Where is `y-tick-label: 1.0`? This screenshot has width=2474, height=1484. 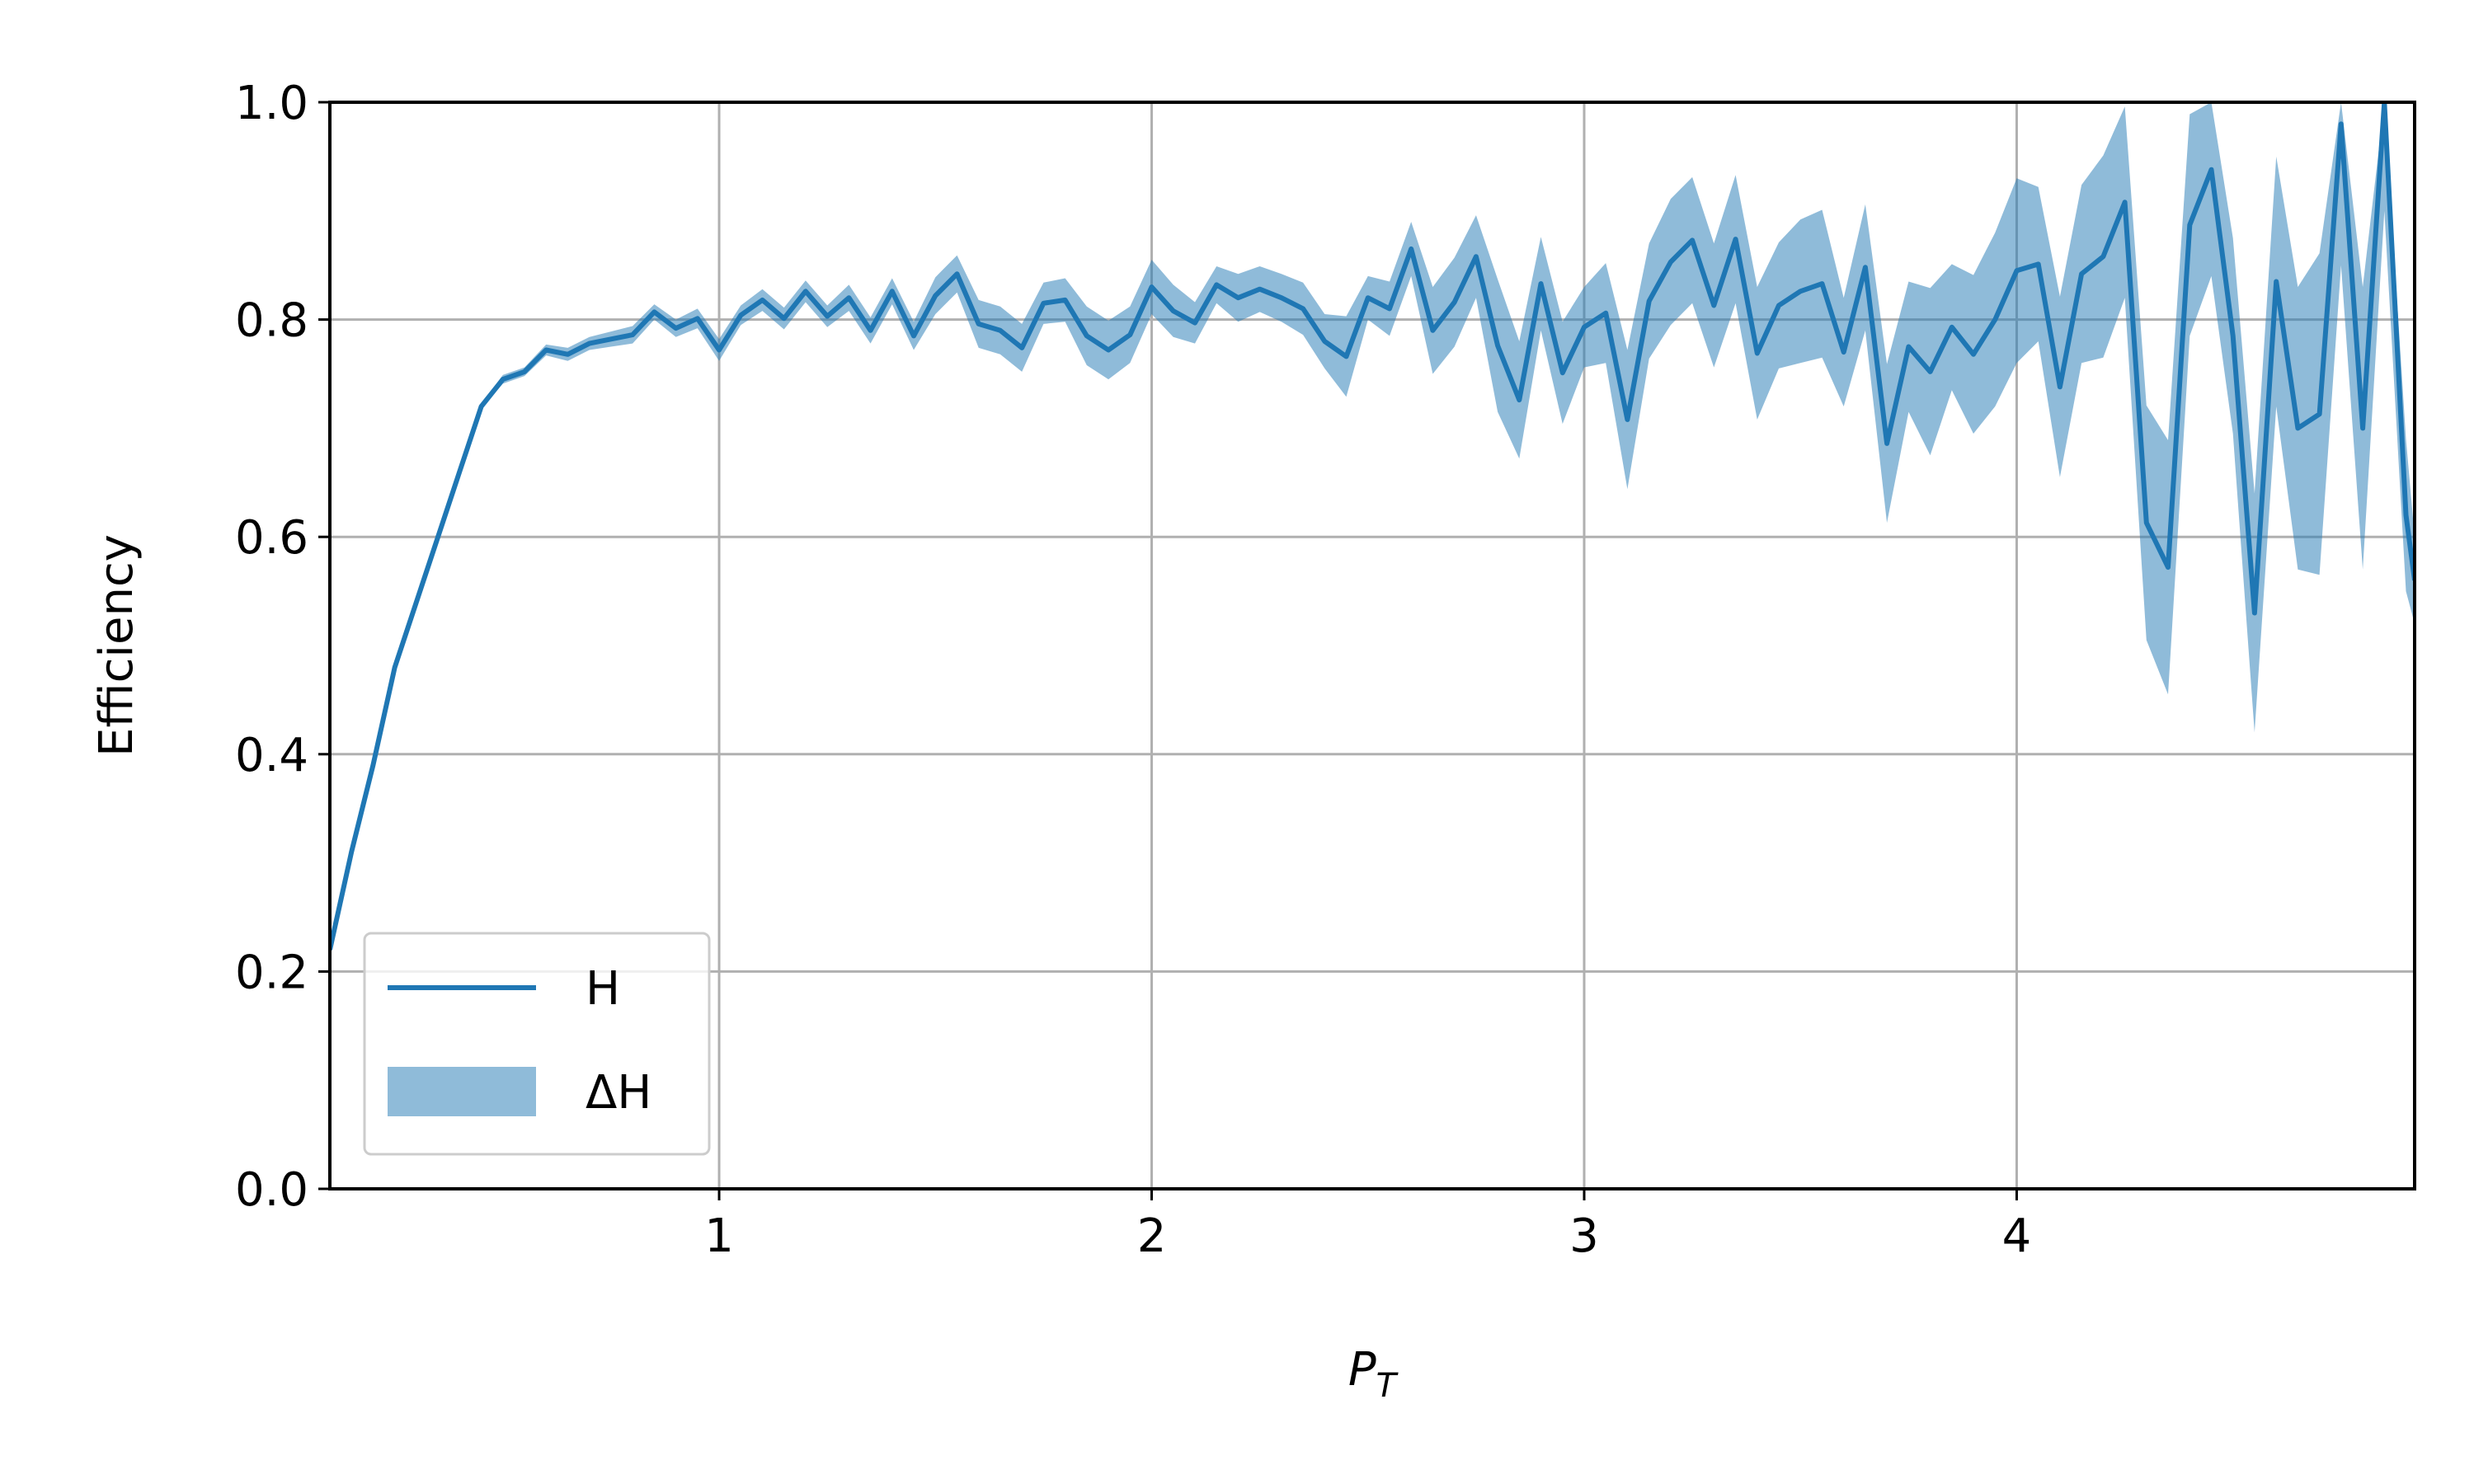 y-tick-label: 1.0 is located at coordinates (271, 103).